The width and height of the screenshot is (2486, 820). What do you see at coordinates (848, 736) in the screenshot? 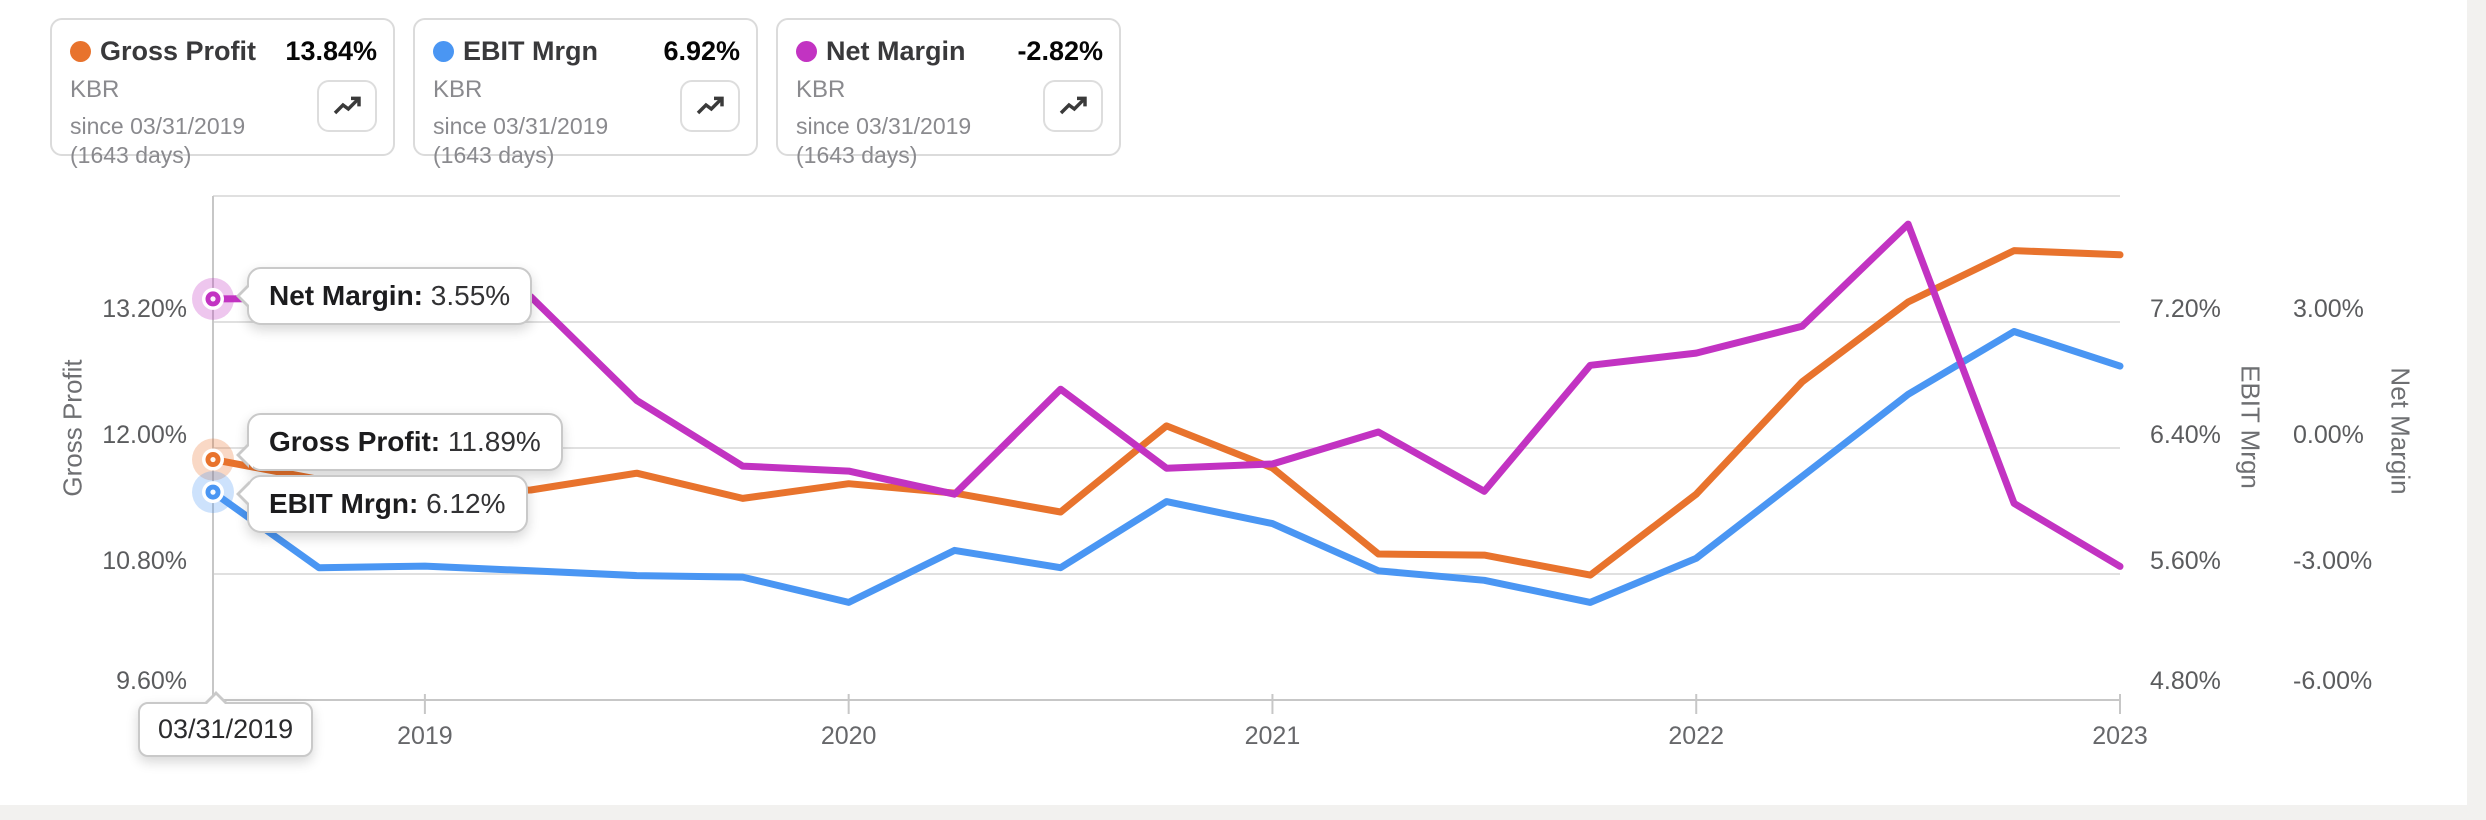
I see `x-tick-label-year: 2020` at bounding box center [848, 736].